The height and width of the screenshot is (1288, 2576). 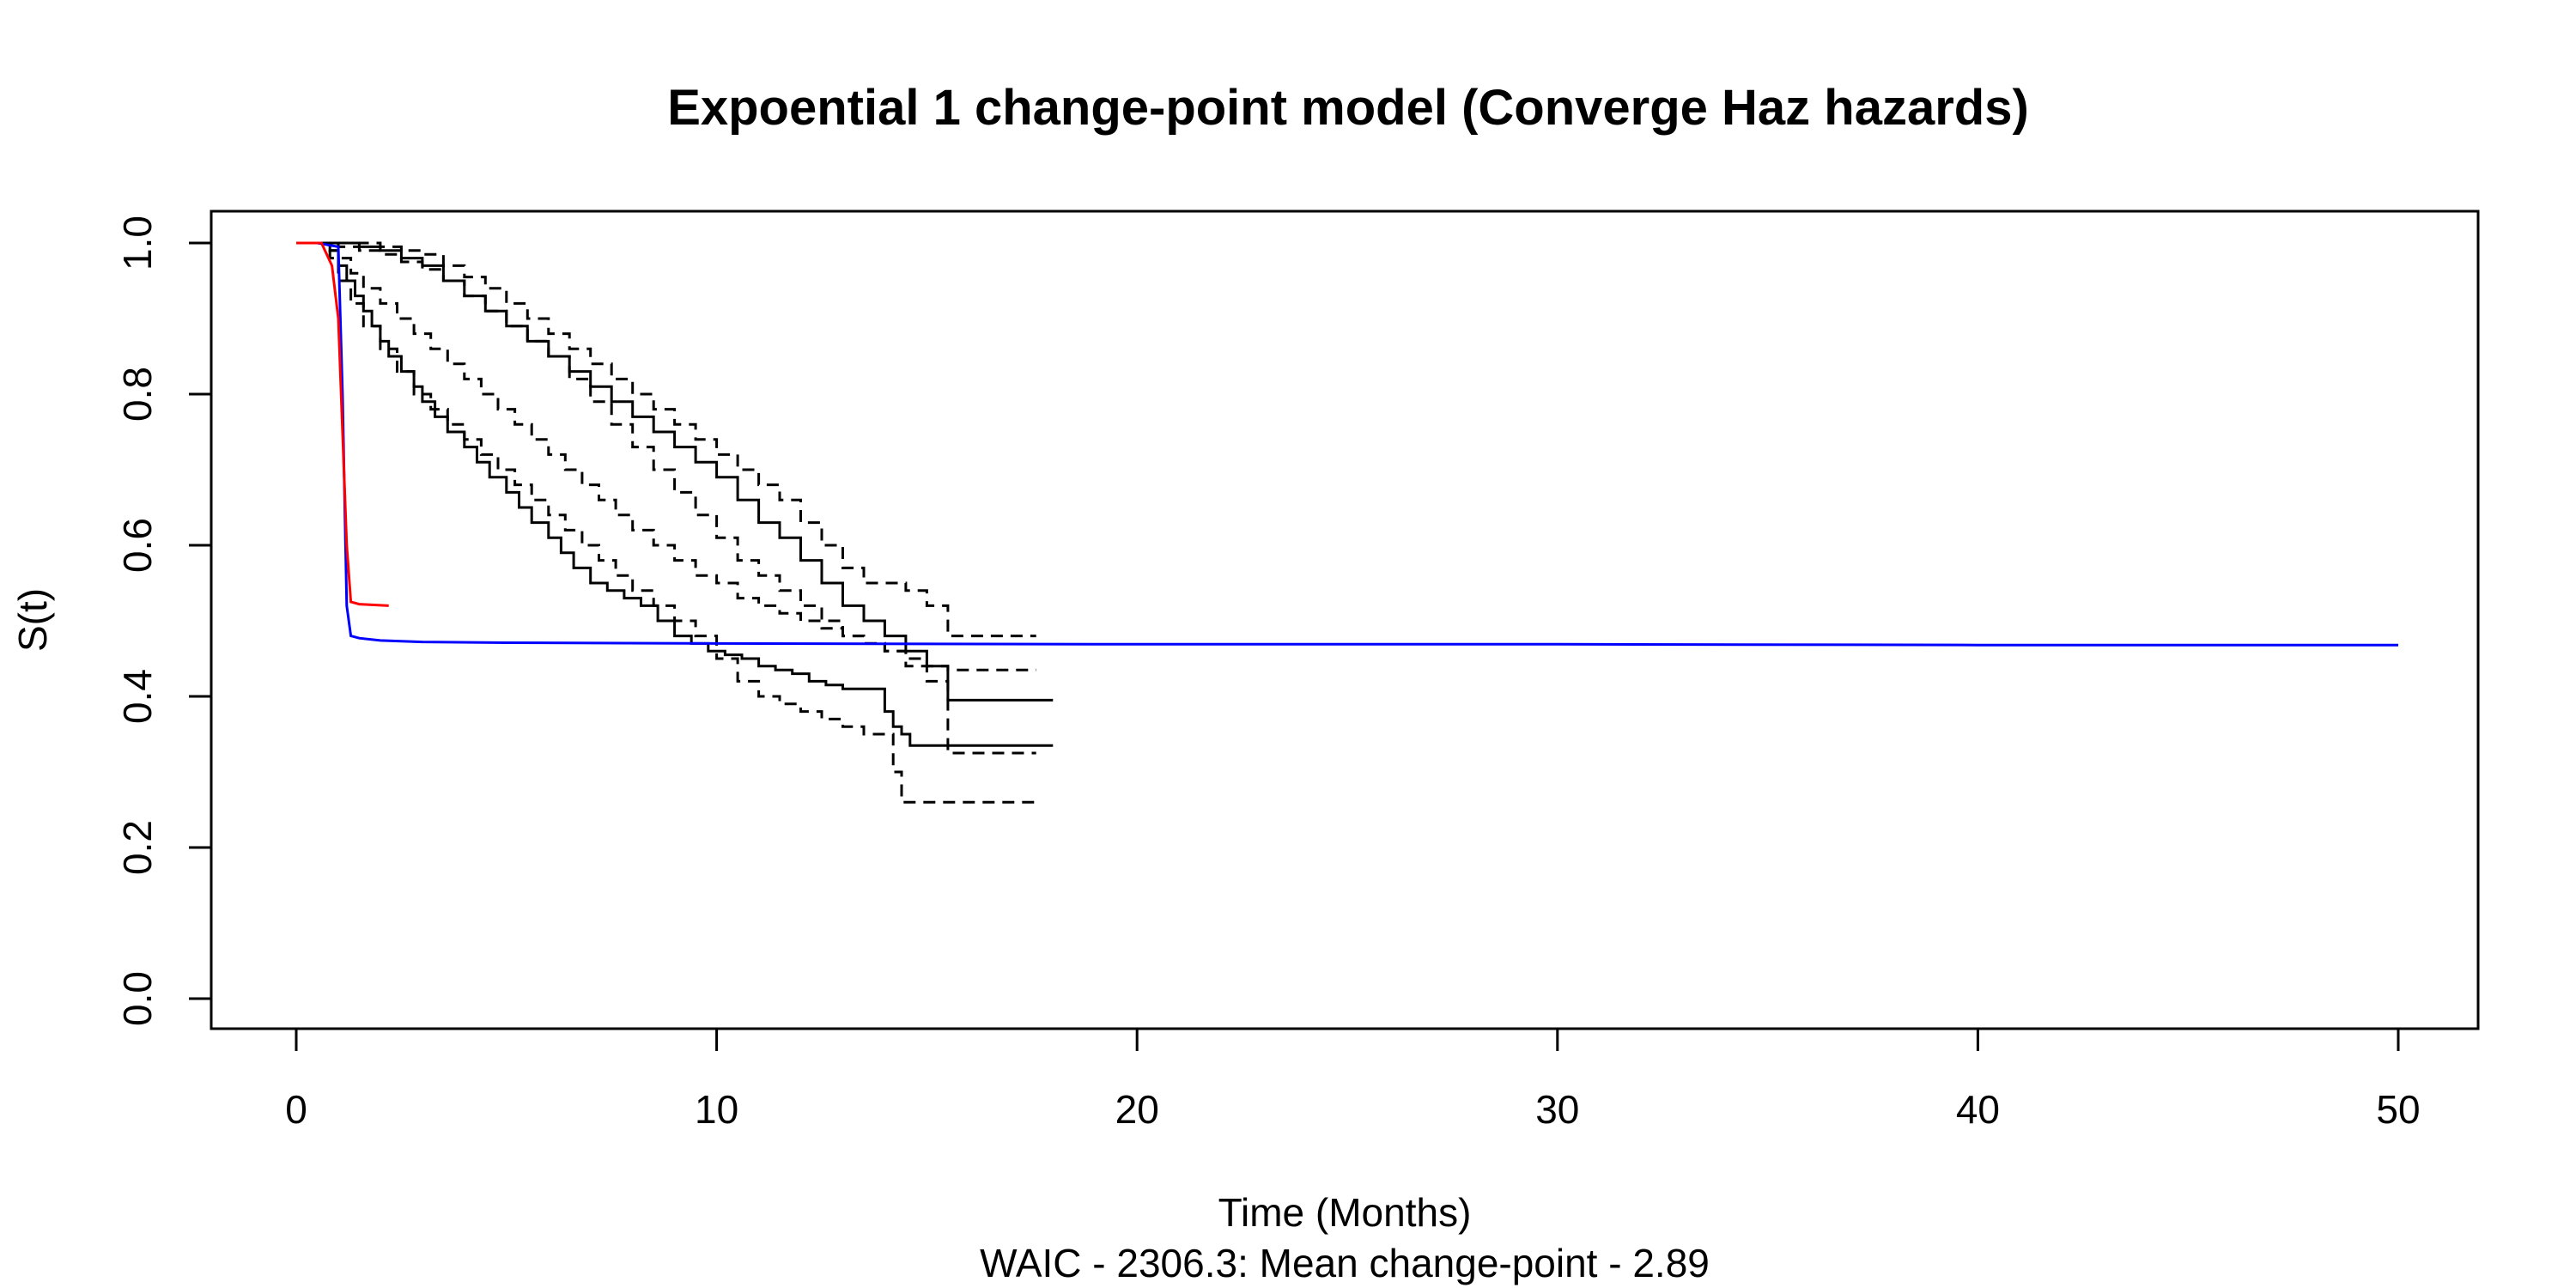 What do you see at coordinates (137, 696) in the screenshot?
I see `y-tick-label: 0.4` at bounding box center [137, 696].